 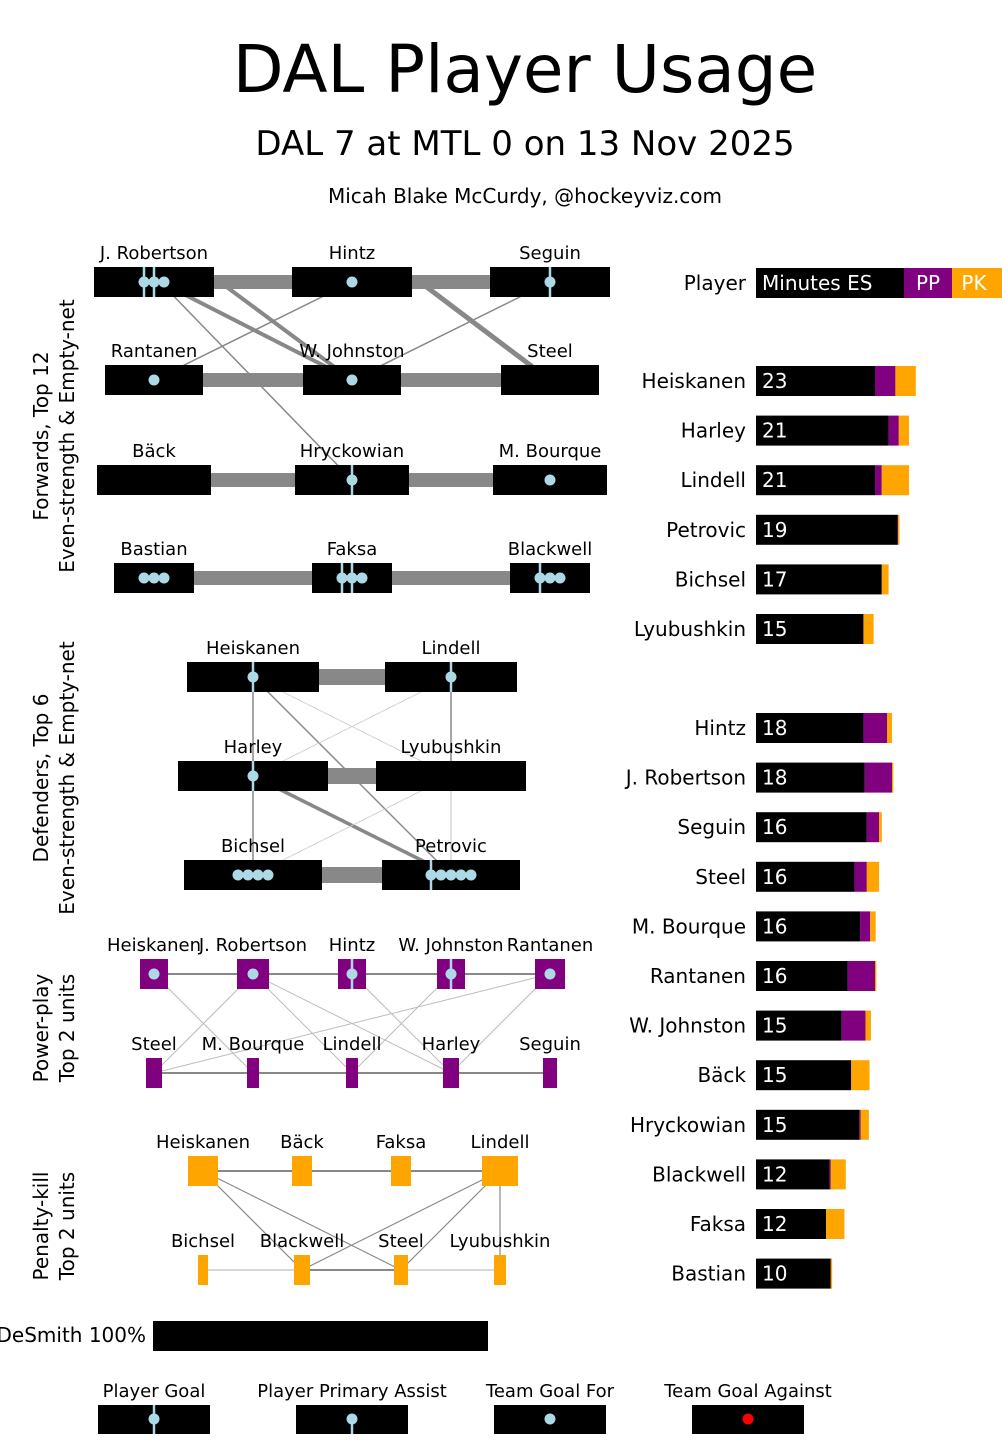 I want to click on player-name: Seguin, so click(x=550, y=253).